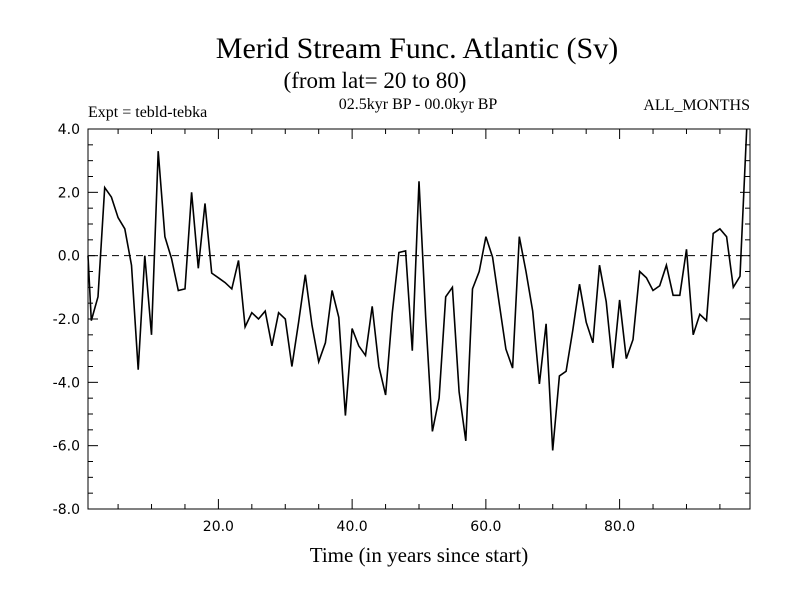 This screenshot has width=800, height=600. Describe the element at coordinates (69, 130) in the screenshot. I see `y-tick-label: 4.0` at that location.